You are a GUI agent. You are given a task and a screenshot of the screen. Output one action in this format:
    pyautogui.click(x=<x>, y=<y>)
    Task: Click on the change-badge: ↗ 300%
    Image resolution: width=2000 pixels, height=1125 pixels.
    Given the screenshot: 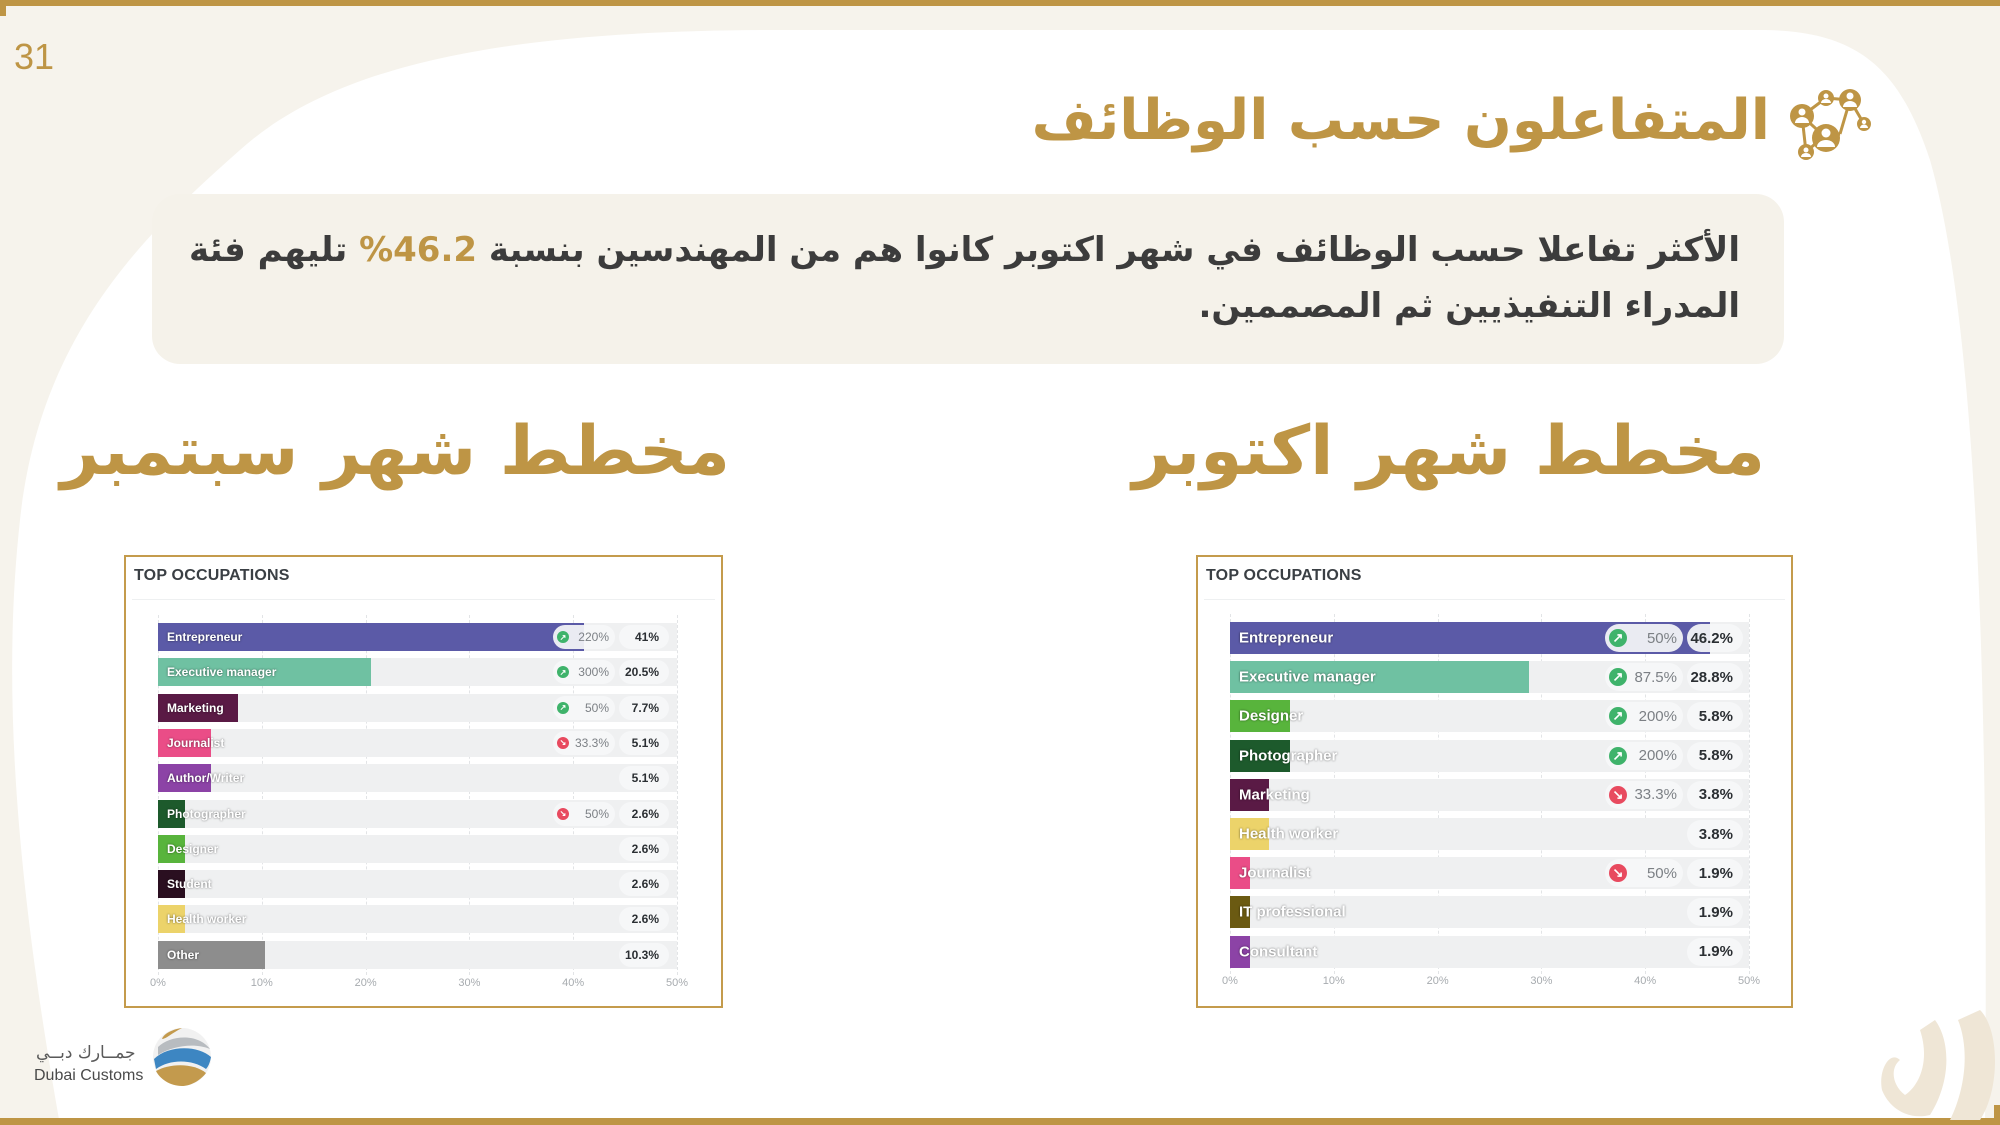 What is the action you would take?
    pyautogui.click(x=584, y=672)
    